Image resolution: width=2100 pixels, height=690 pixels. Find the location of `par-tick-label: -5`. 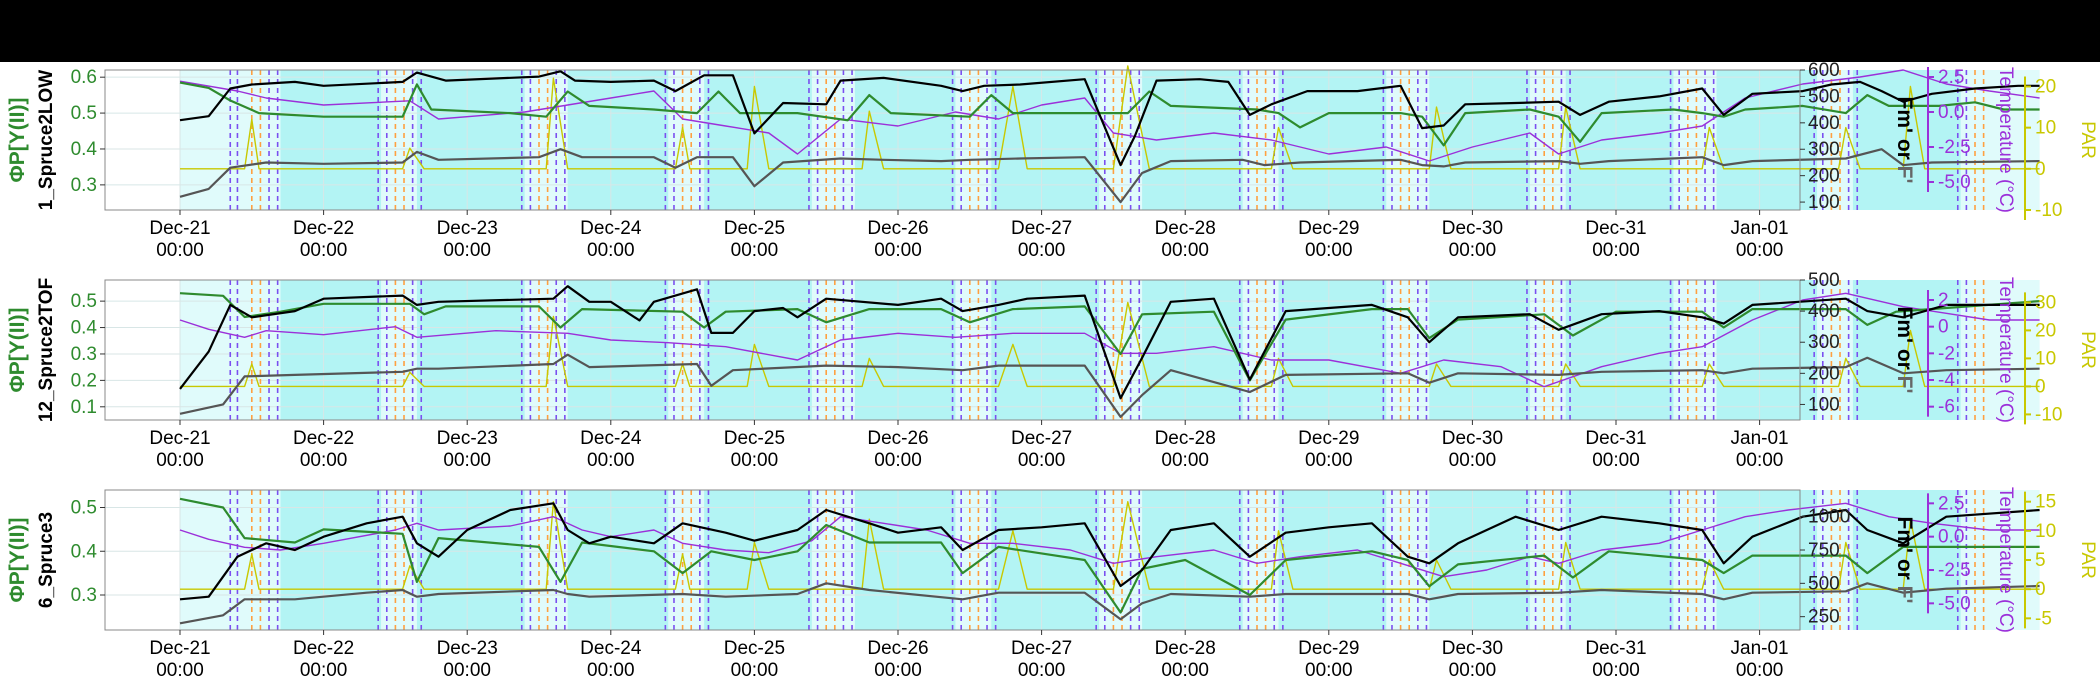

par-tick-label: -5 is located at coordinates (2043, 618).